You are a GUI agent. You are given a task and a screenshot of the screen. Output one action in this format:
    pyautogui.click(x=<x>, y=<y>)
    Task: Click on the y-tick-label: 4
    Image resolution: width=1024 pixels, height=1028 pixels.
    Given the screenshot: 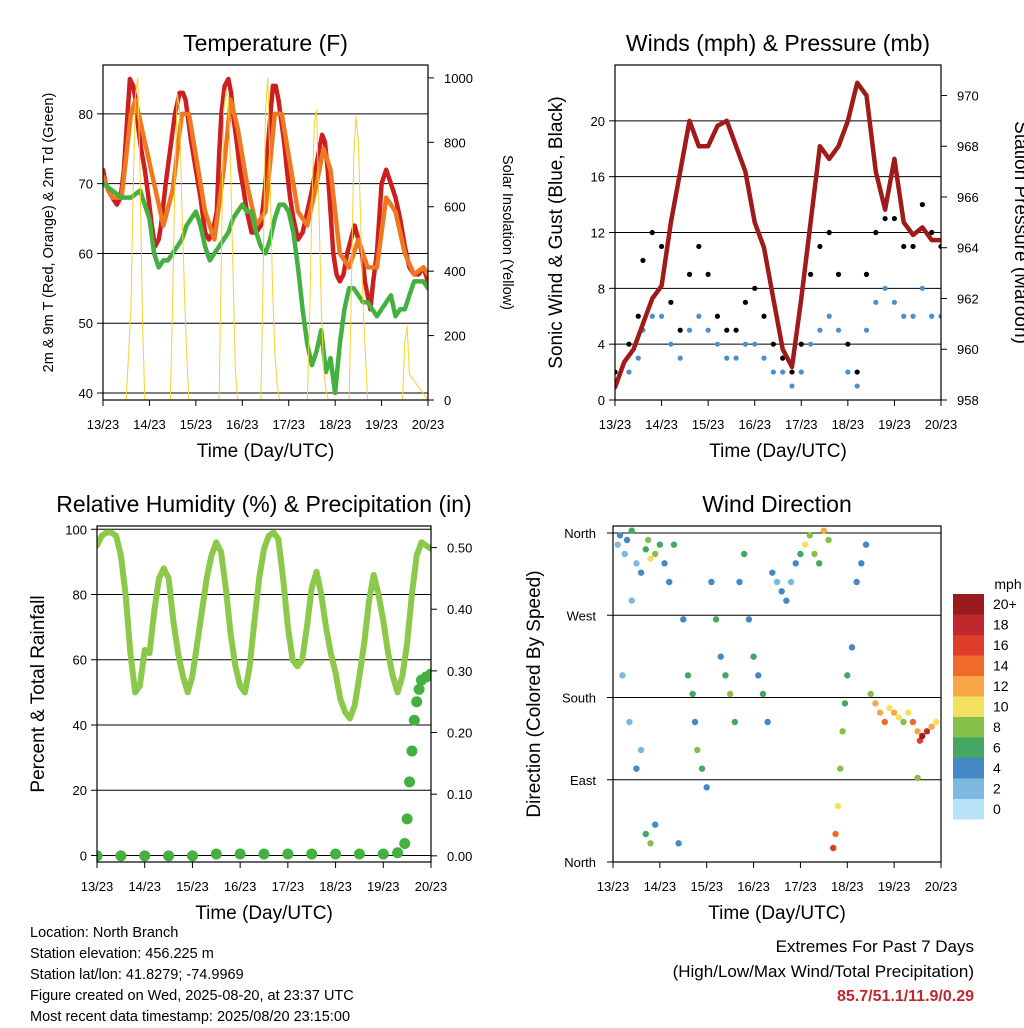 What is the action you would take?
    pyautogui.click(x=601, y=344)
    